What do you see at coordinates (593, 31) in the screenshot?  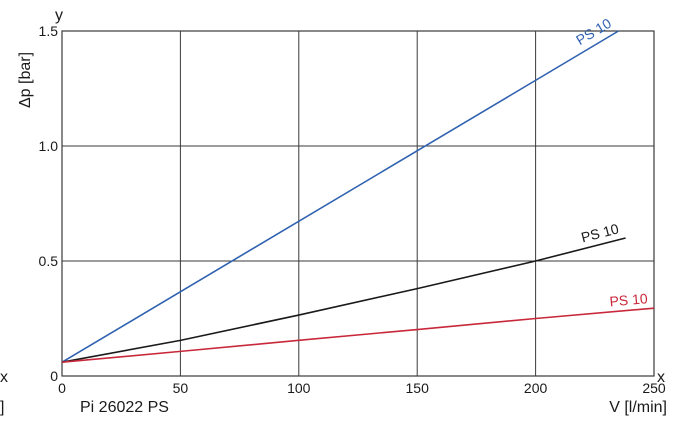 I see `series-label-0: PS 10` at bounding box center [593, 31].